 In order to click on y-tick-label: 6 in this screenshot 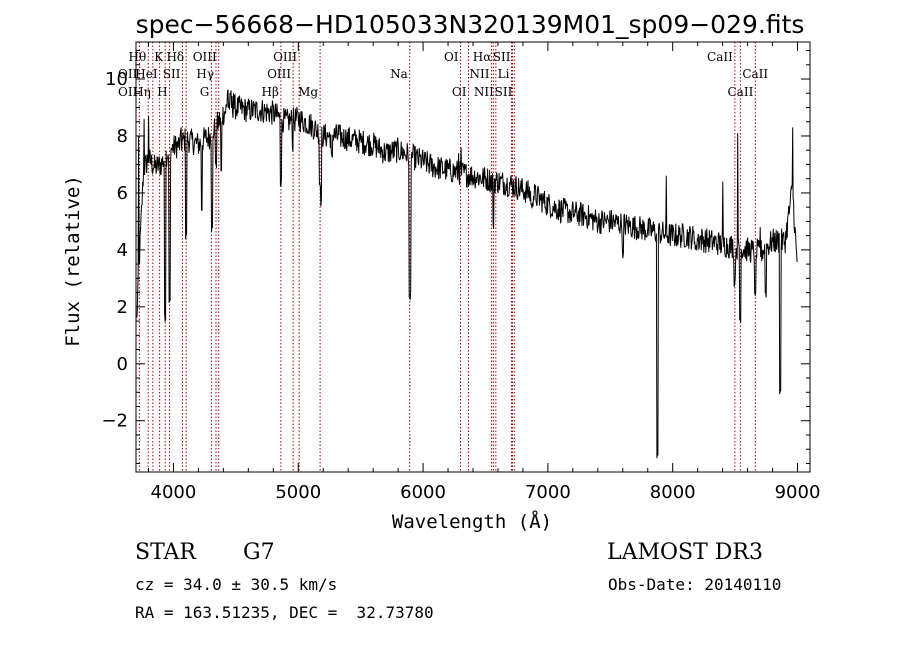, I will do `click(122, 193)`.